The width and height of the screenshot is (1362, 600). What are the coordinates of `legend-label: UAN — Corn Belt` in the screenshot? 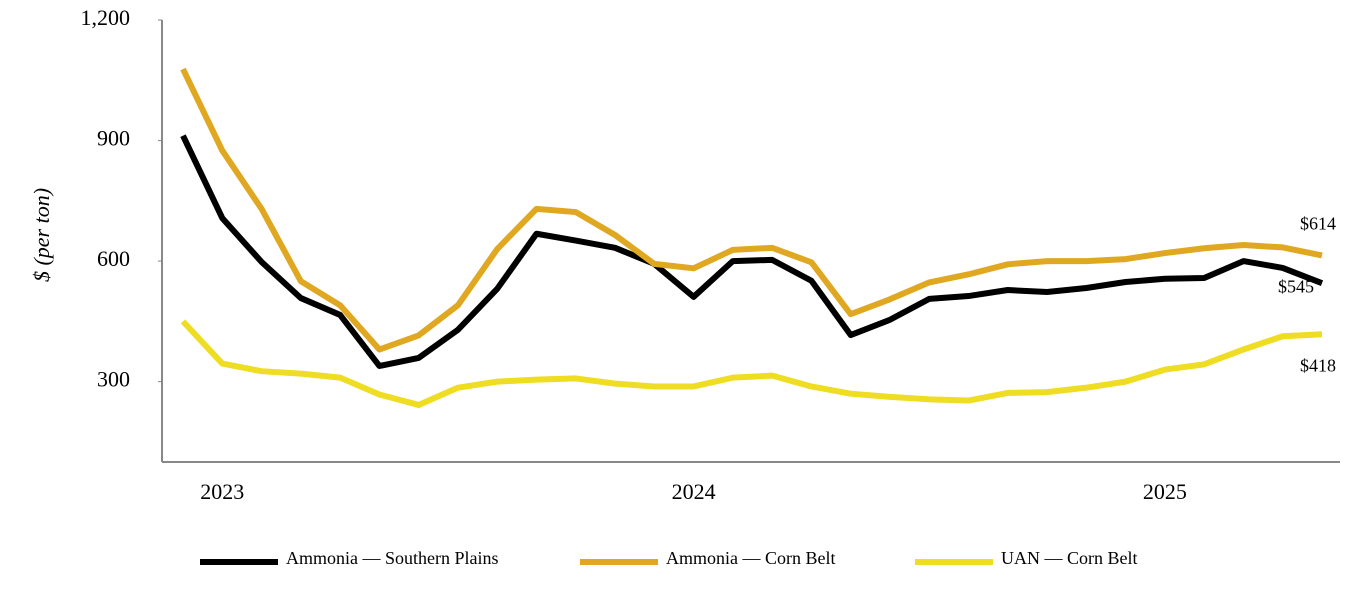 It's located at (1069, 558).